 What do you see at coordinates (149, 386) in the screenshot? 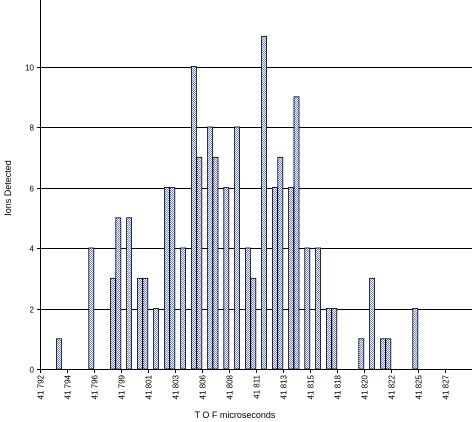
I see `x-tick-label: 41 801` at bounding box center [149, 386].